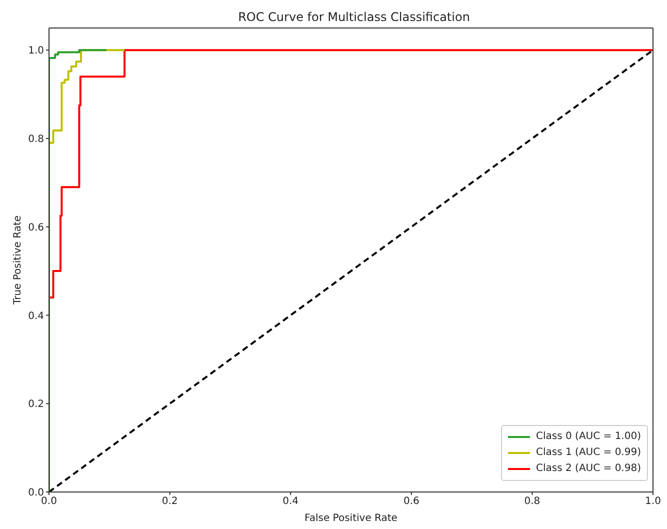  What do you see at coordinates (36, 51) in the screenshot?
I see `y-tick-label: 1.0` at bounding box center [36, 51].